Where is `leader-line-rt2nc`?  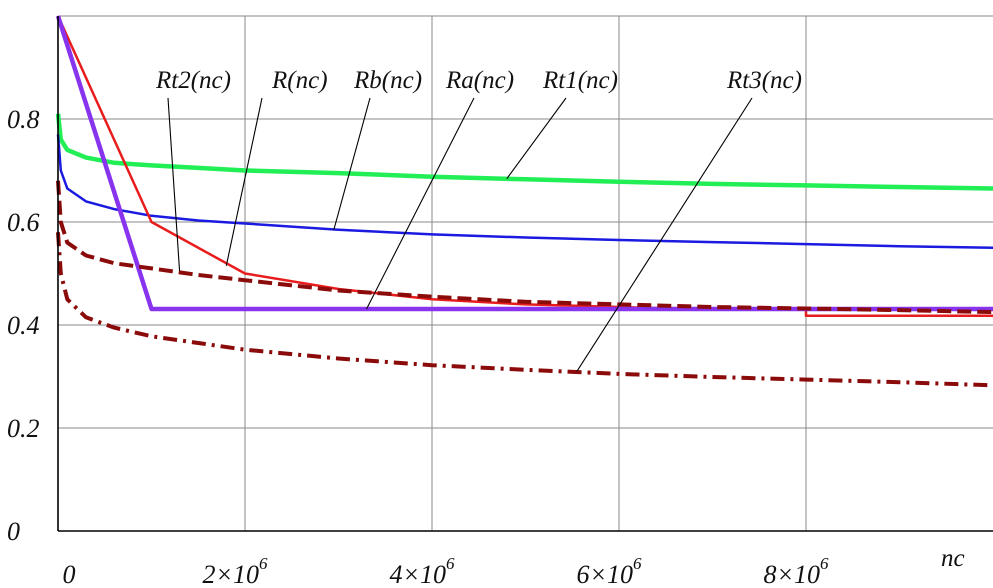
leader-line-rt2nc is located at coordinates (174, 184).